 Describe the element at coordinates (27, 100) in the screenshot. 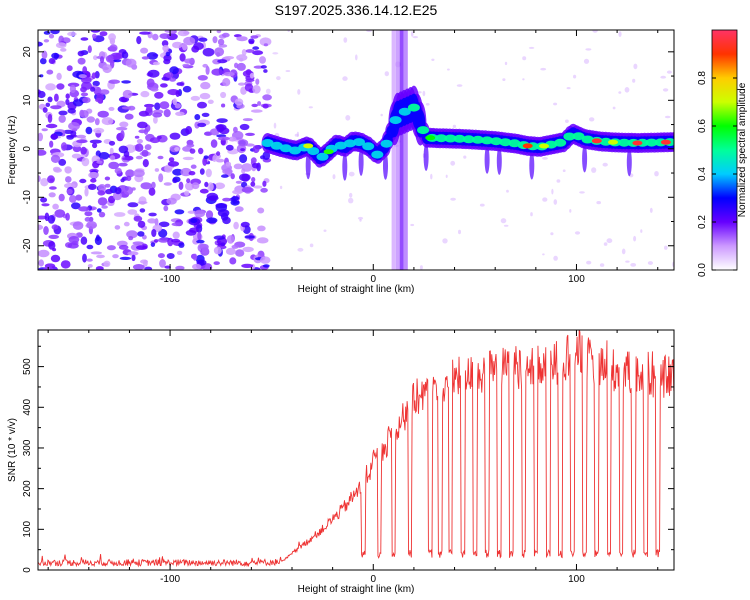

I see `heatmap-ytick-label: 10` at that location.